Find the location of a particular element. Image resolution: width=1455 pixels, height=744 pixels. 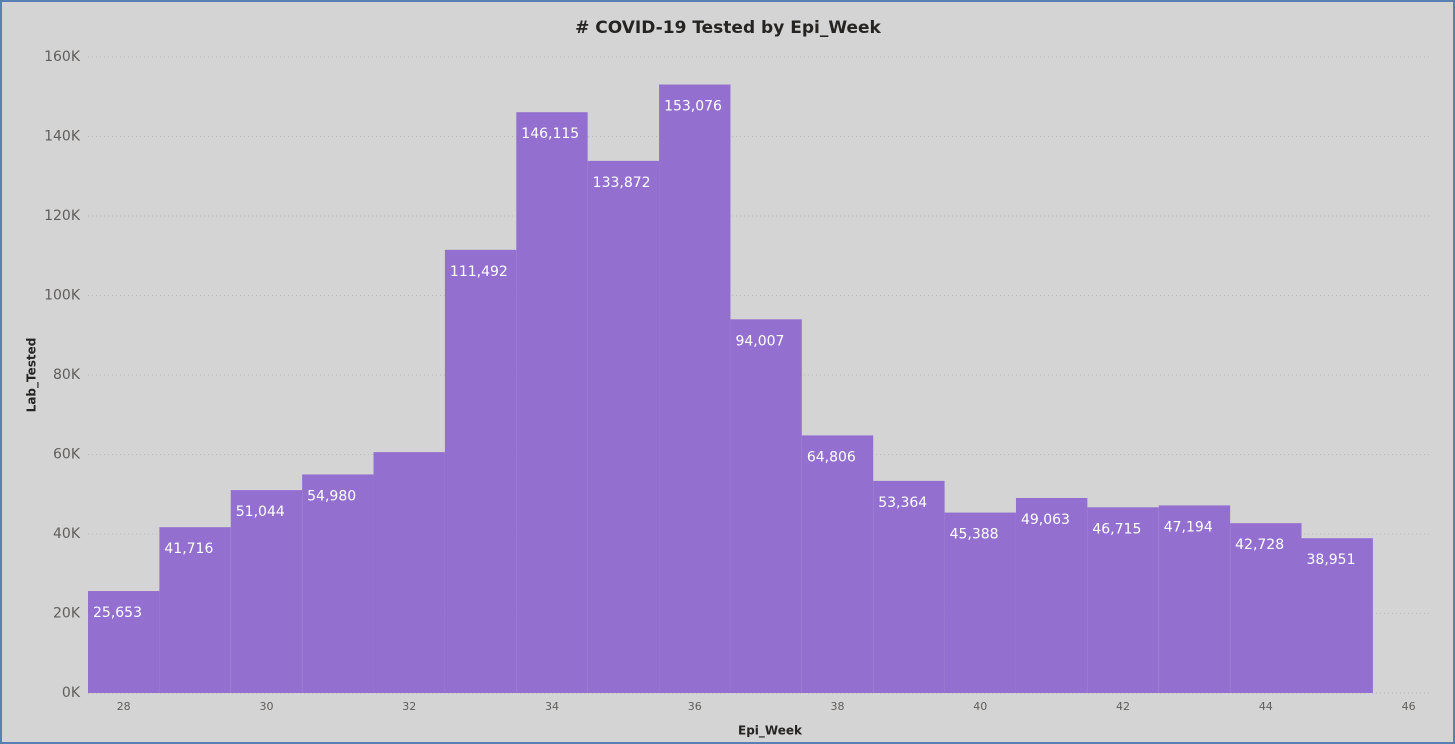

y-tick-label: 60K is located at coordinates (67, 455).